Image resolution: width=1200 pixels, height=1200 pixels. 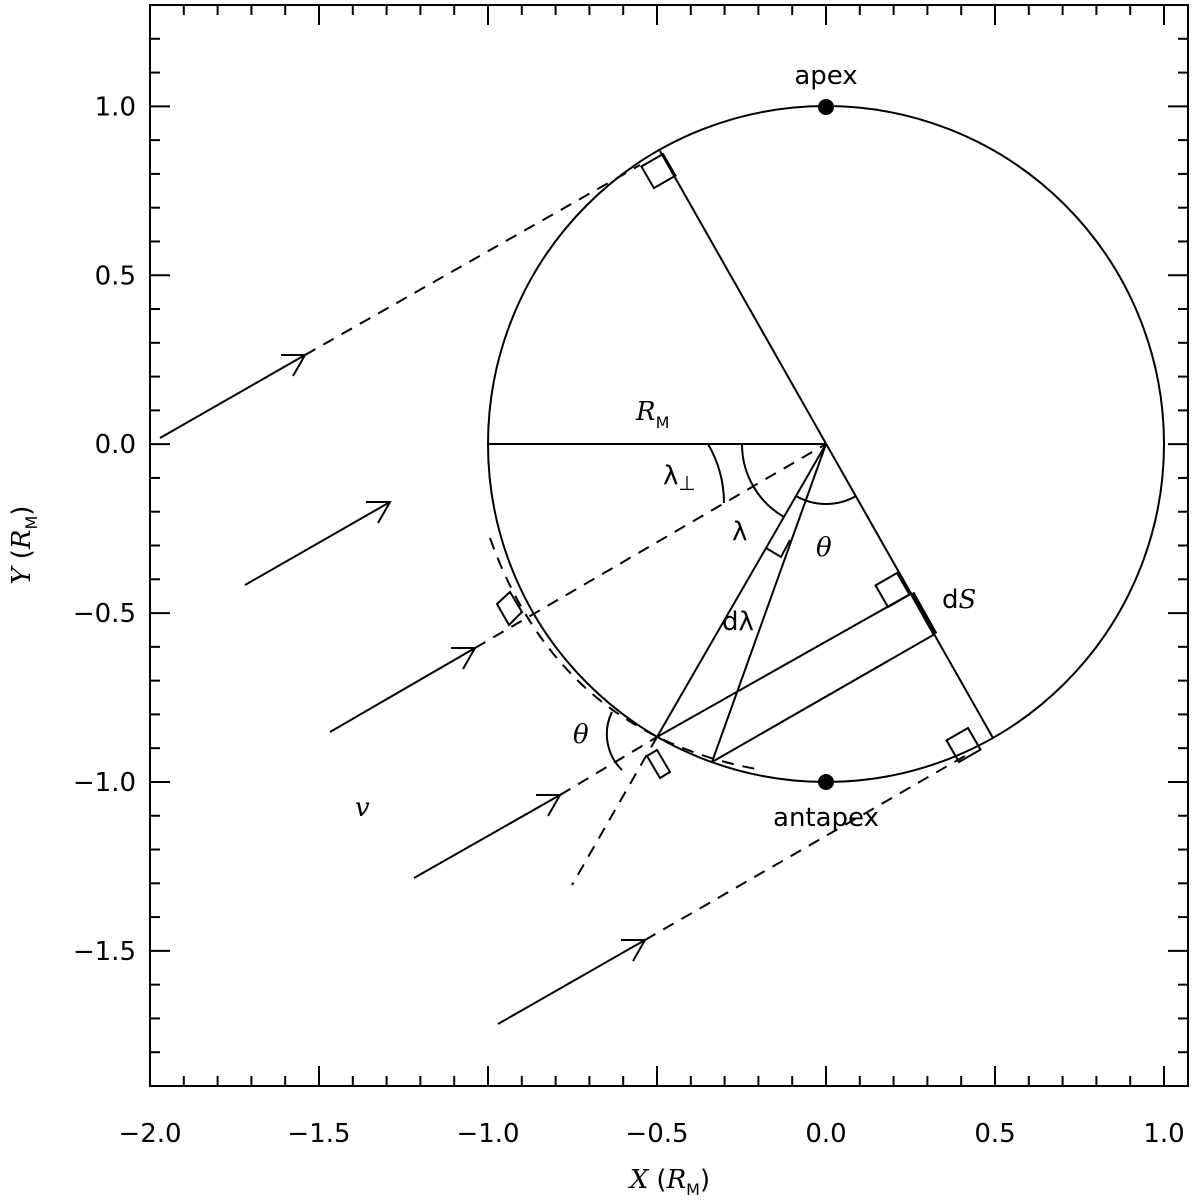 What do you see at coordinates (487, 1134) in the screenshot?
I see `x-tick-label: −1.0` at bounding box center [487, 1134].